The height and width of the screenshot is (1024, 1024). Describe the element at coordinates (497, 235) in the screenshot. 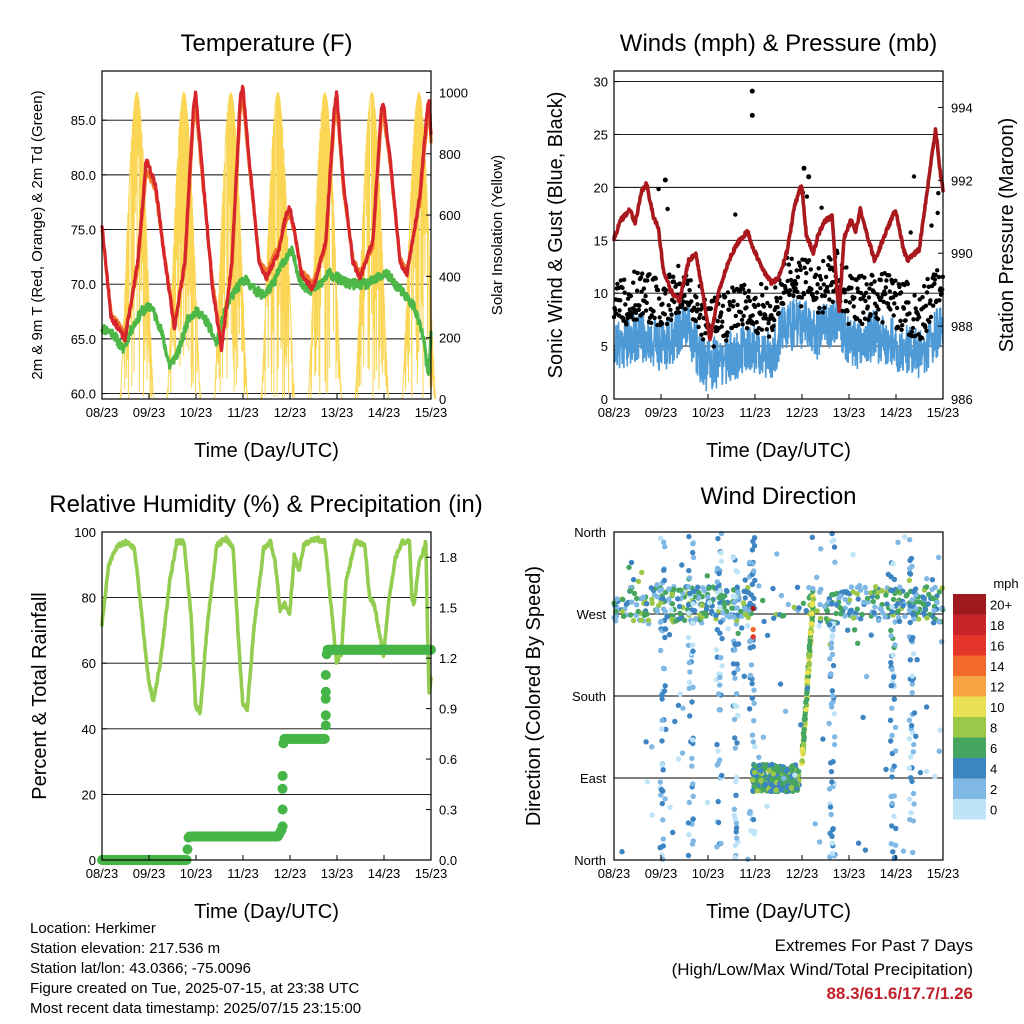

I see `temp-y-axis-right-label: Solar Insolation (Yellow)` at that location.